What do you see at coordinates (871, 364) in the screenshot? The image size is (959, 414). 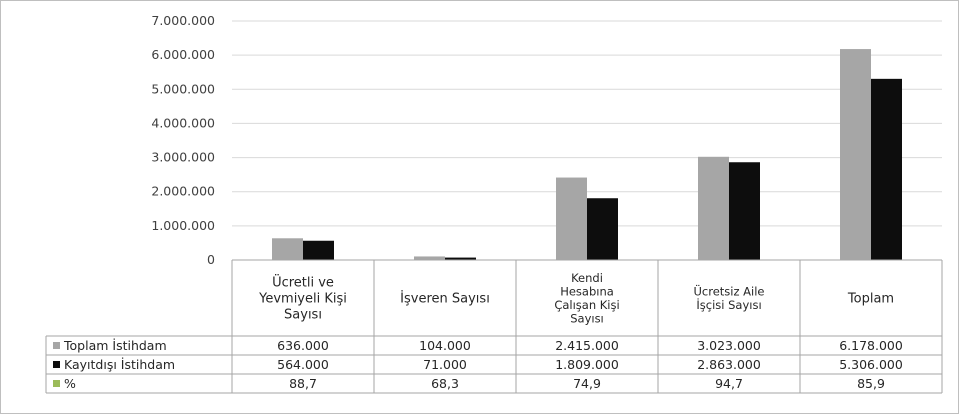 I see `data-label: 5.306.000` at bounding box center [871, 364].